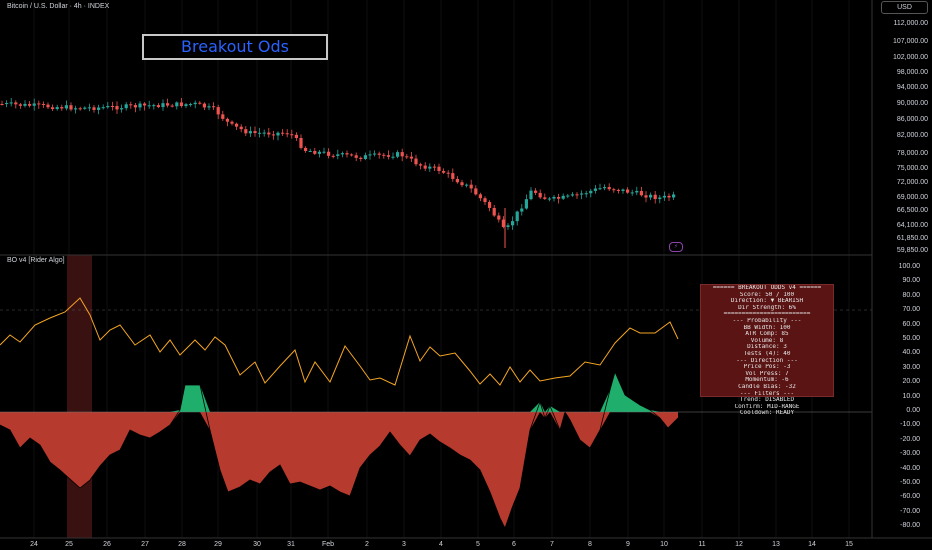 The height and width of the screenshot is (550, 932). I want to click on price-tick-label: 107,000.00, so click(910, 41).